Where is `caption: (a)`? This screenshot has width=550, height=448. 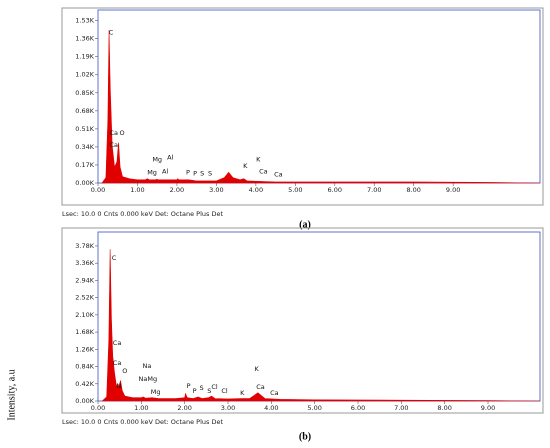
caption: (a) is located at coordinates (305, 224).